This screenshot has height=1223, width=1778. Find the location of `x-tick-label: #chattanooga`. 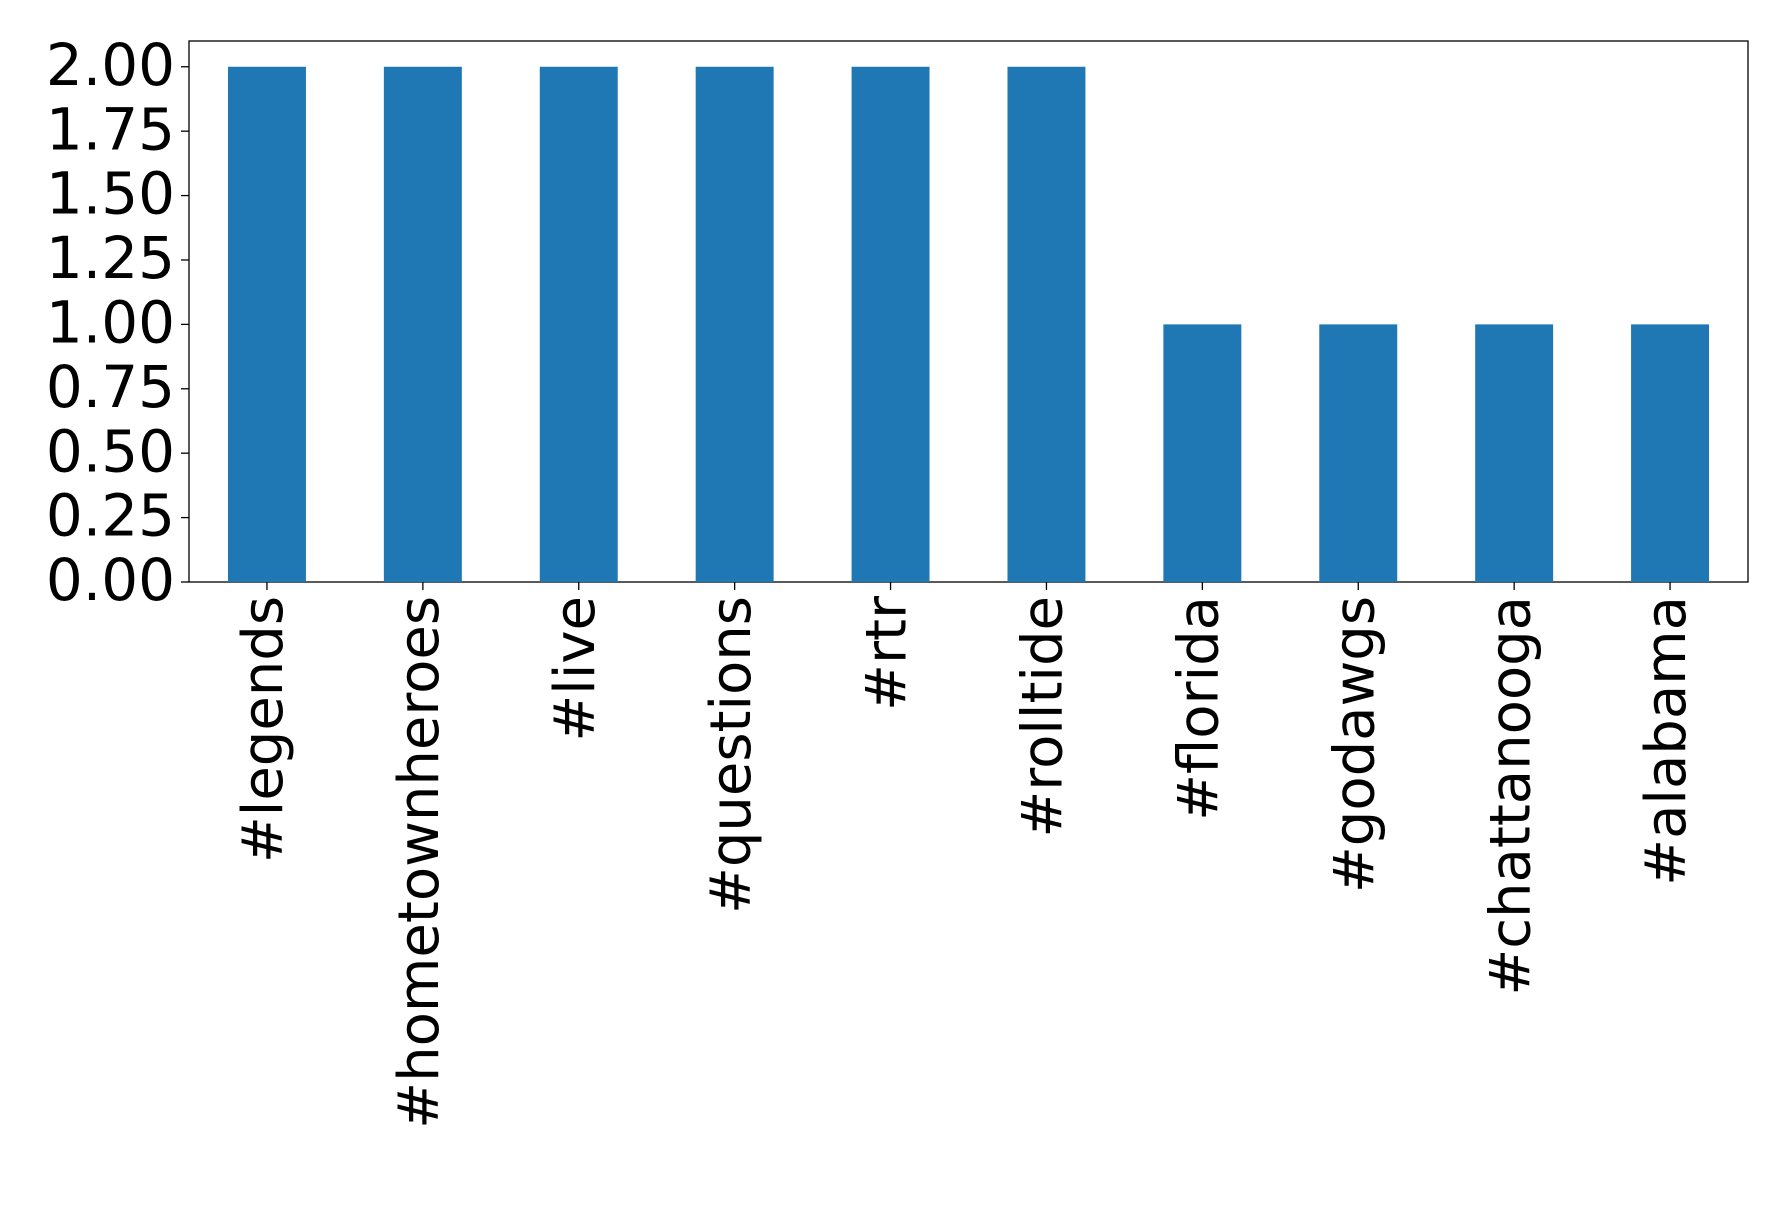

x-tick-label: #chattanooga is located at coordinates (1510, 796).